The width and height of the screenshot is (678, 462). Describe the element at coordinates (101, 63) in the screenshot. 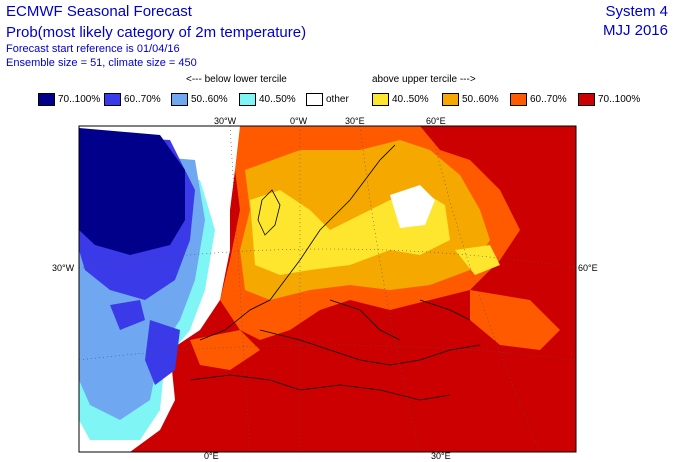

I see `ensemble-size: Ensemble size = 51, climate size = 450` at that location.